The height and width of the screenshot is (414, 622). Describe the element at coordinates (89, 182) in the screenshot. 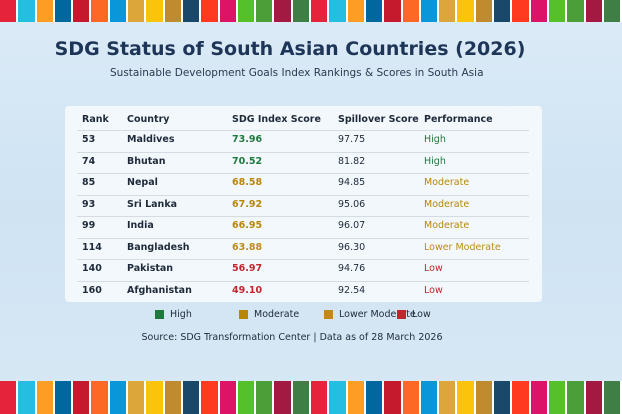

I see `rank: 85` at that location.